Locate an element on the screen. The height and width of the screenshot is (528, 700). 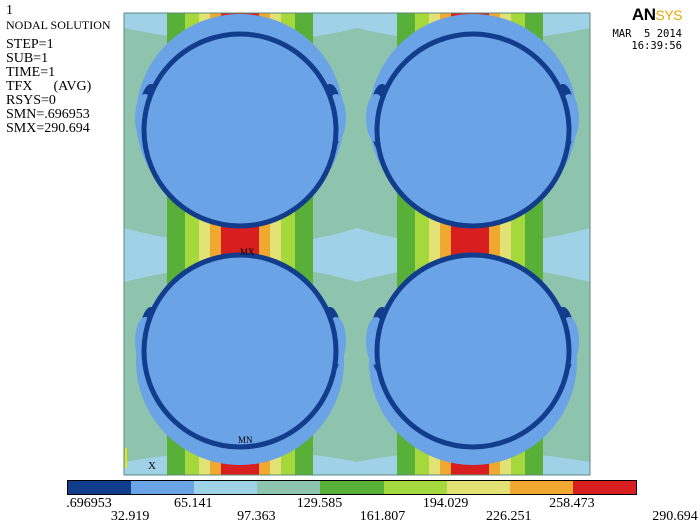
ansys-header: ANSYS MAR 5 2014 16:39:56 is located at coordinates (647, 28).